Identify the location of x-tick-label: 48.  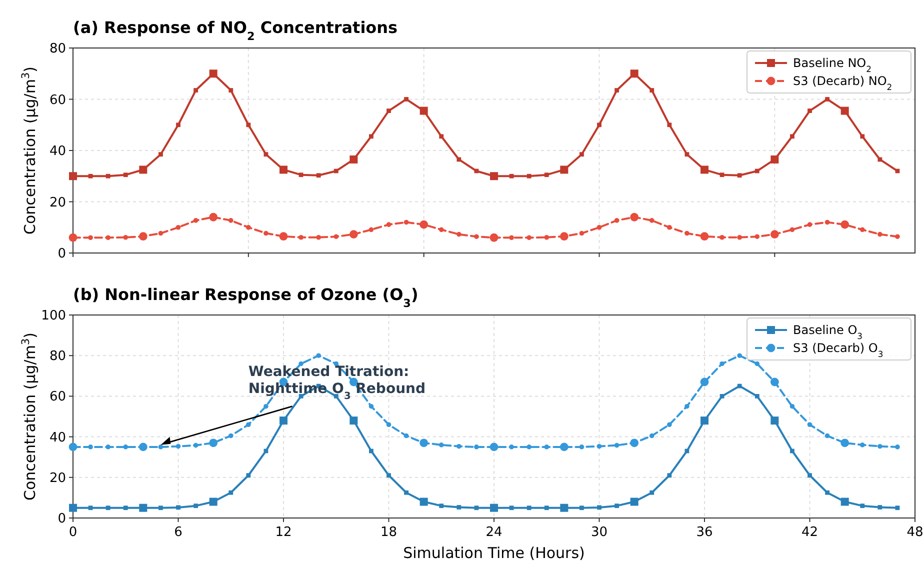
(914, 532).